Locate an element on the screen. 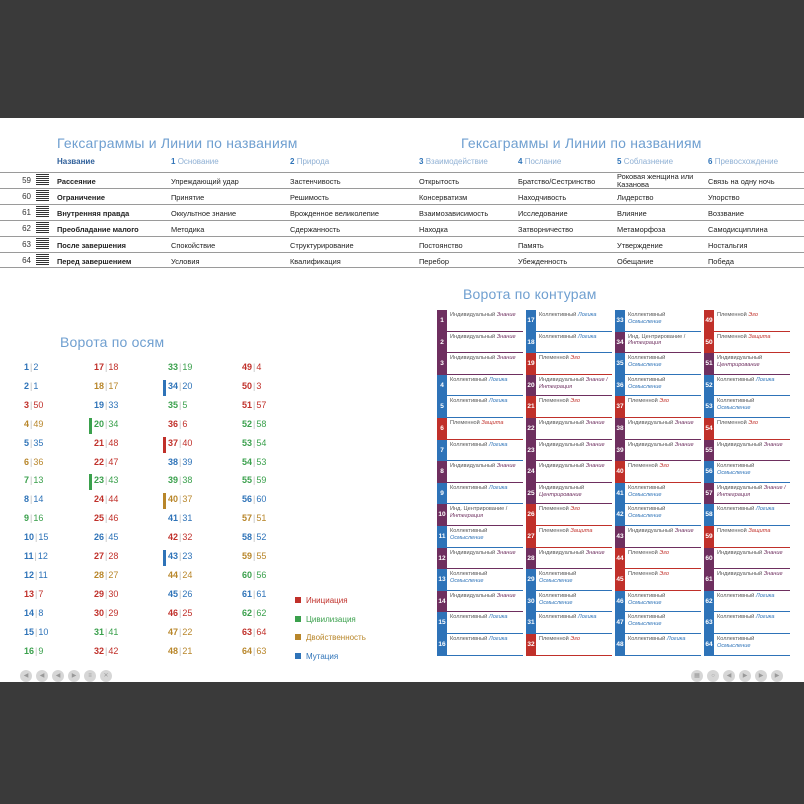 This screenshot has width=804, height=804. axis-gate: 30 is located at coordinates (99, 612).